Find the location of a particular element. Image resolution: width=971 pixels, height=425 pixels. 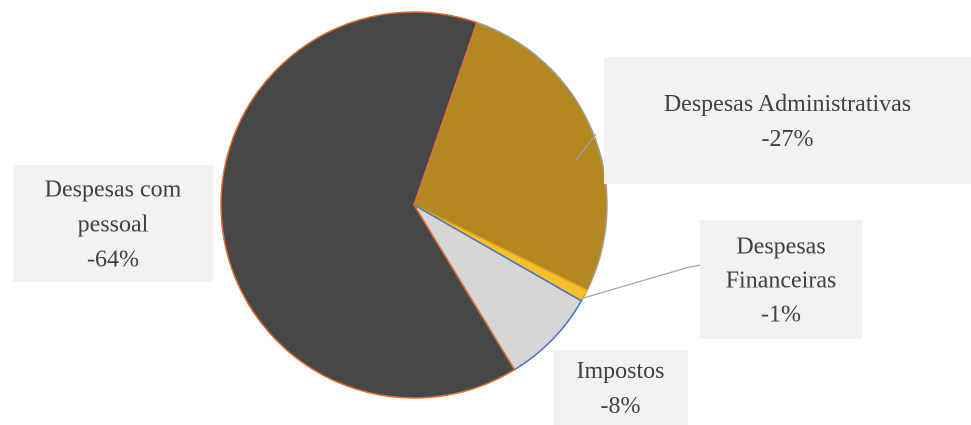

data-label-text-3-0: Despesas com is located at coordinates (113, 190).